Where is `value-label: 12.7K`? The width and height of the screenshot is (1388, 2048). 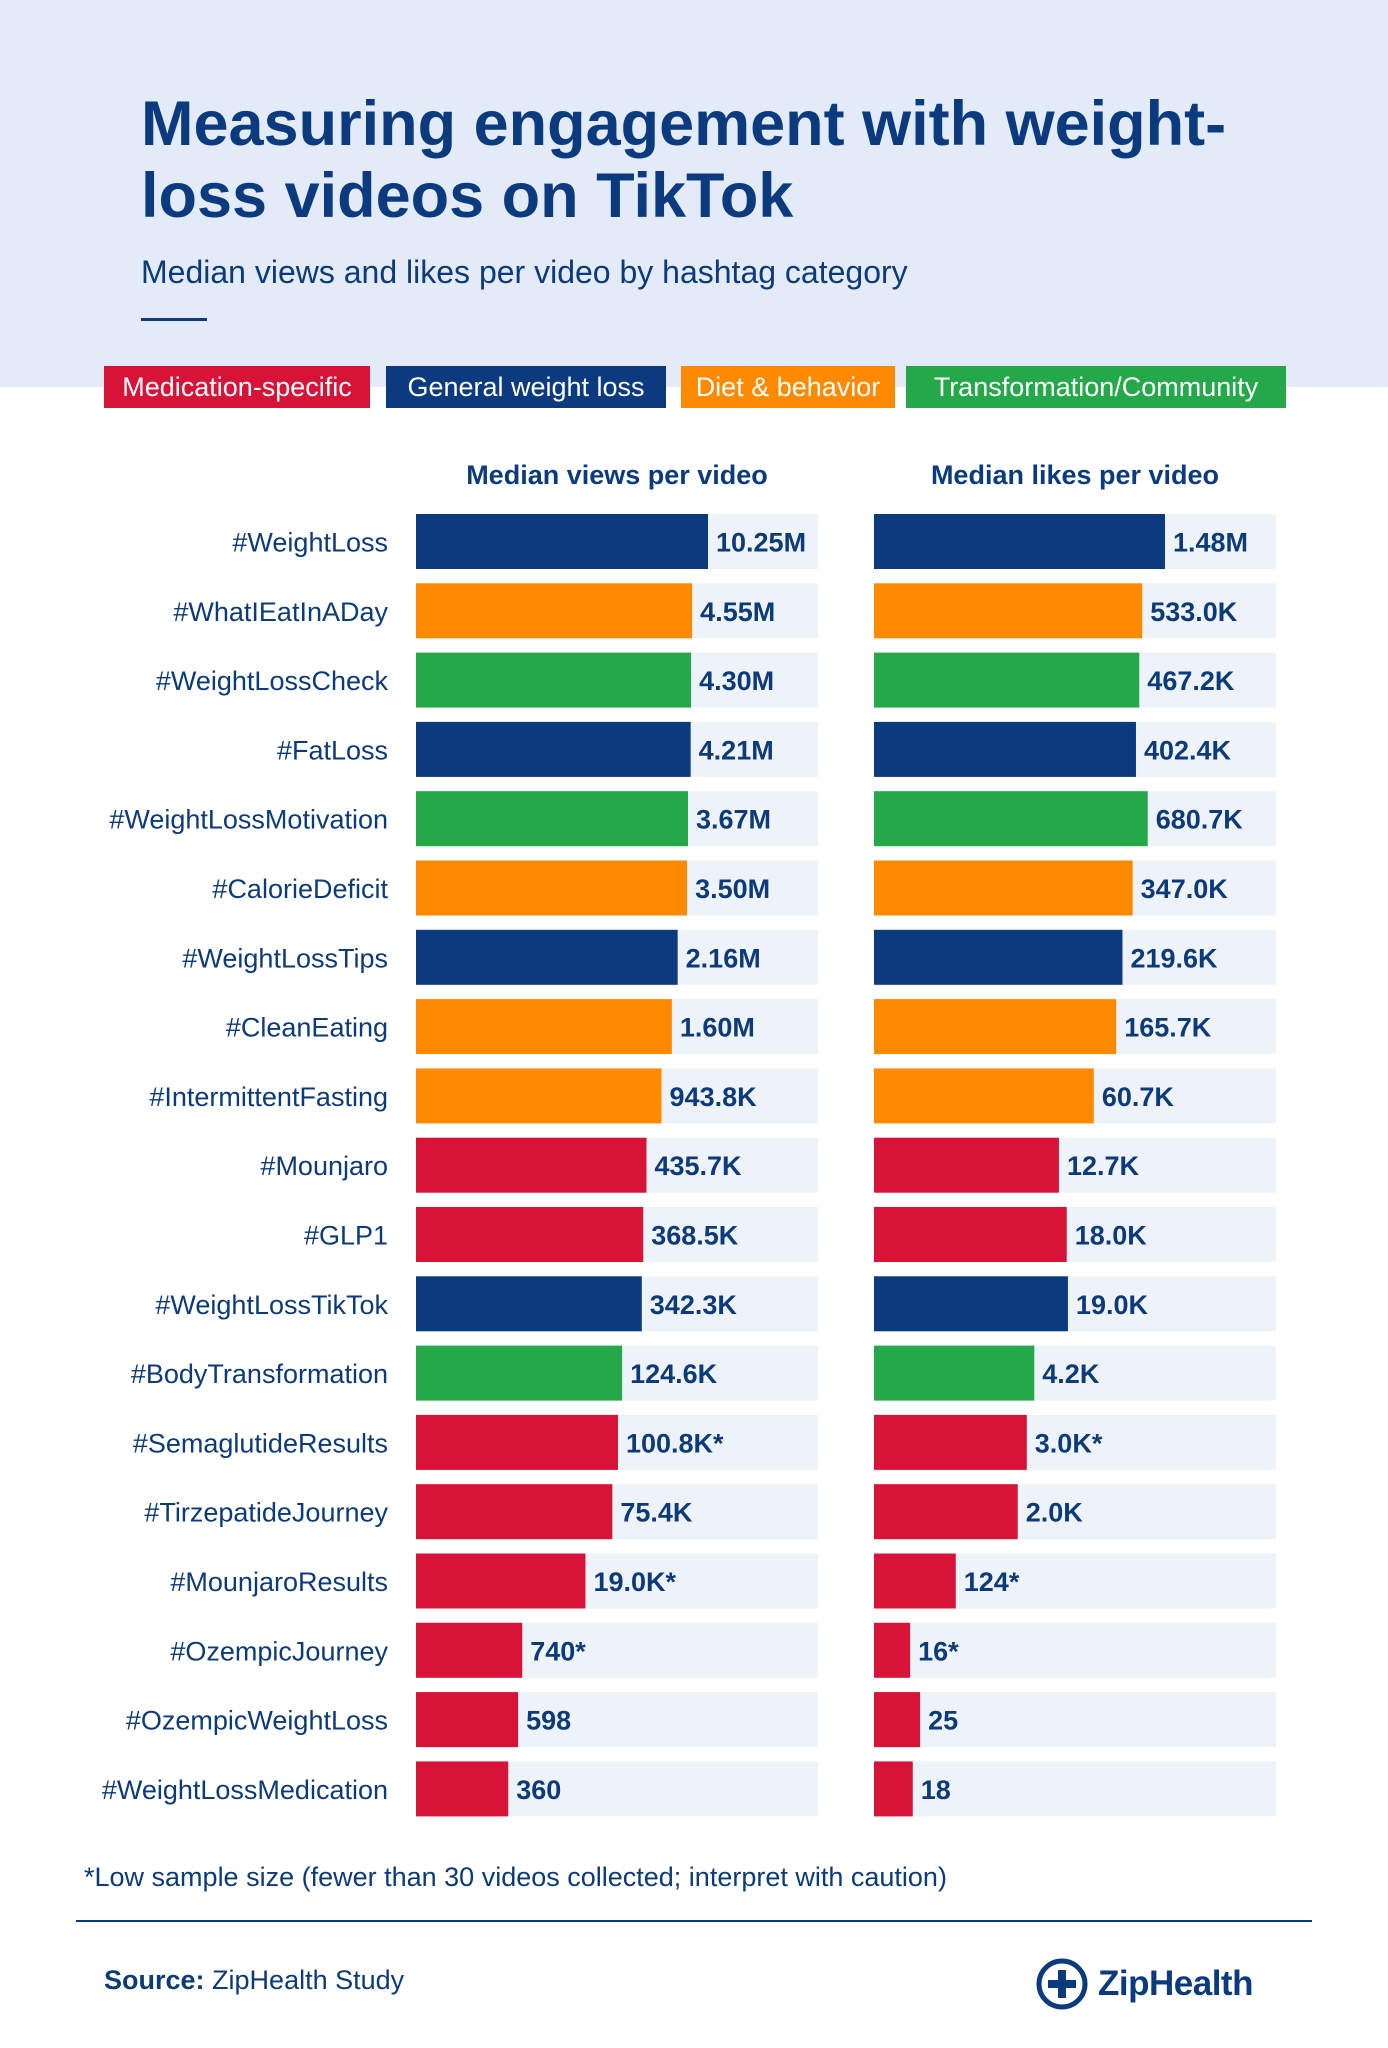 value-label: 12.7K is located at coordinates (1103, 1166).